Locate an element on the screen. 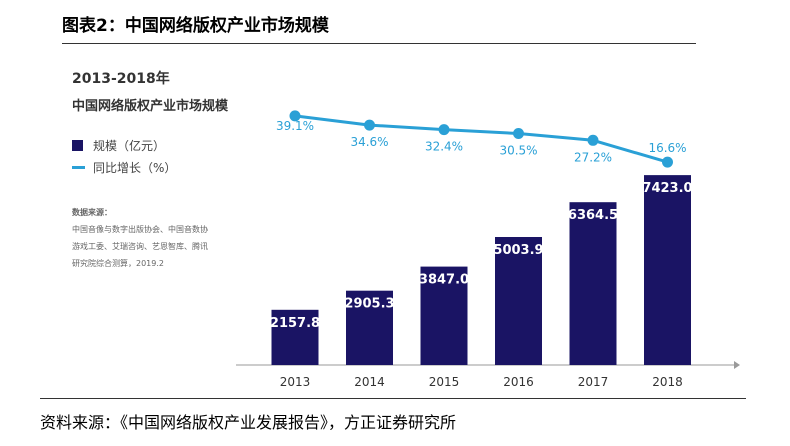 This screenshot has height=446, width=790. data-source-line: 游戏工委、艾瑞咨询、艺恩智库、腾讯 is located at coordinates (140, 246).